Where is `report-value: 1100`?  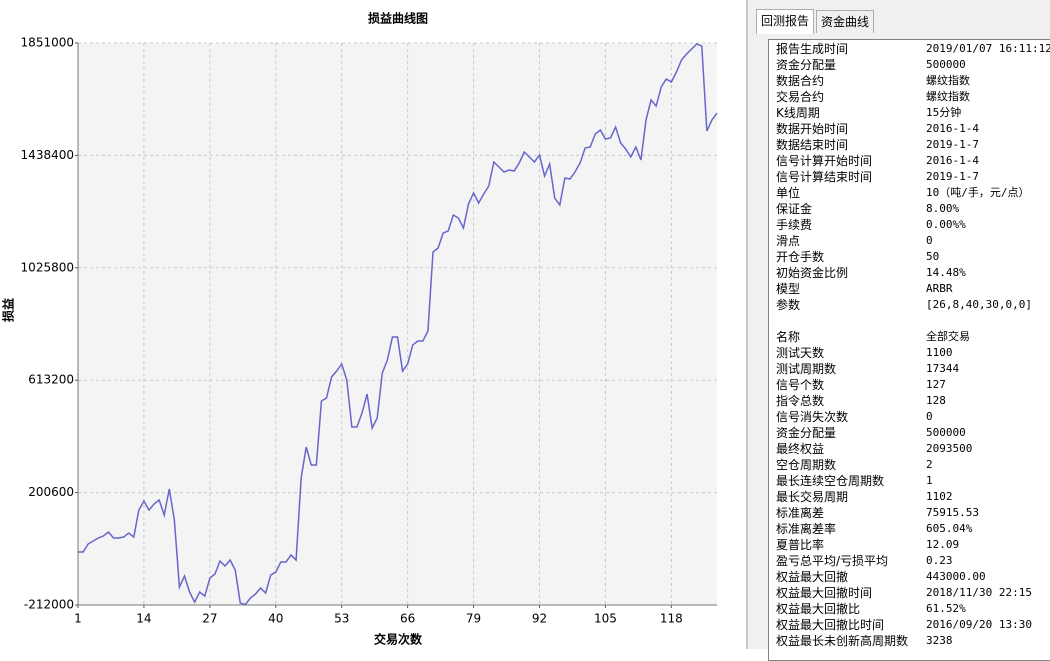
report-value: 1100 is located at coordinates (939, 352).